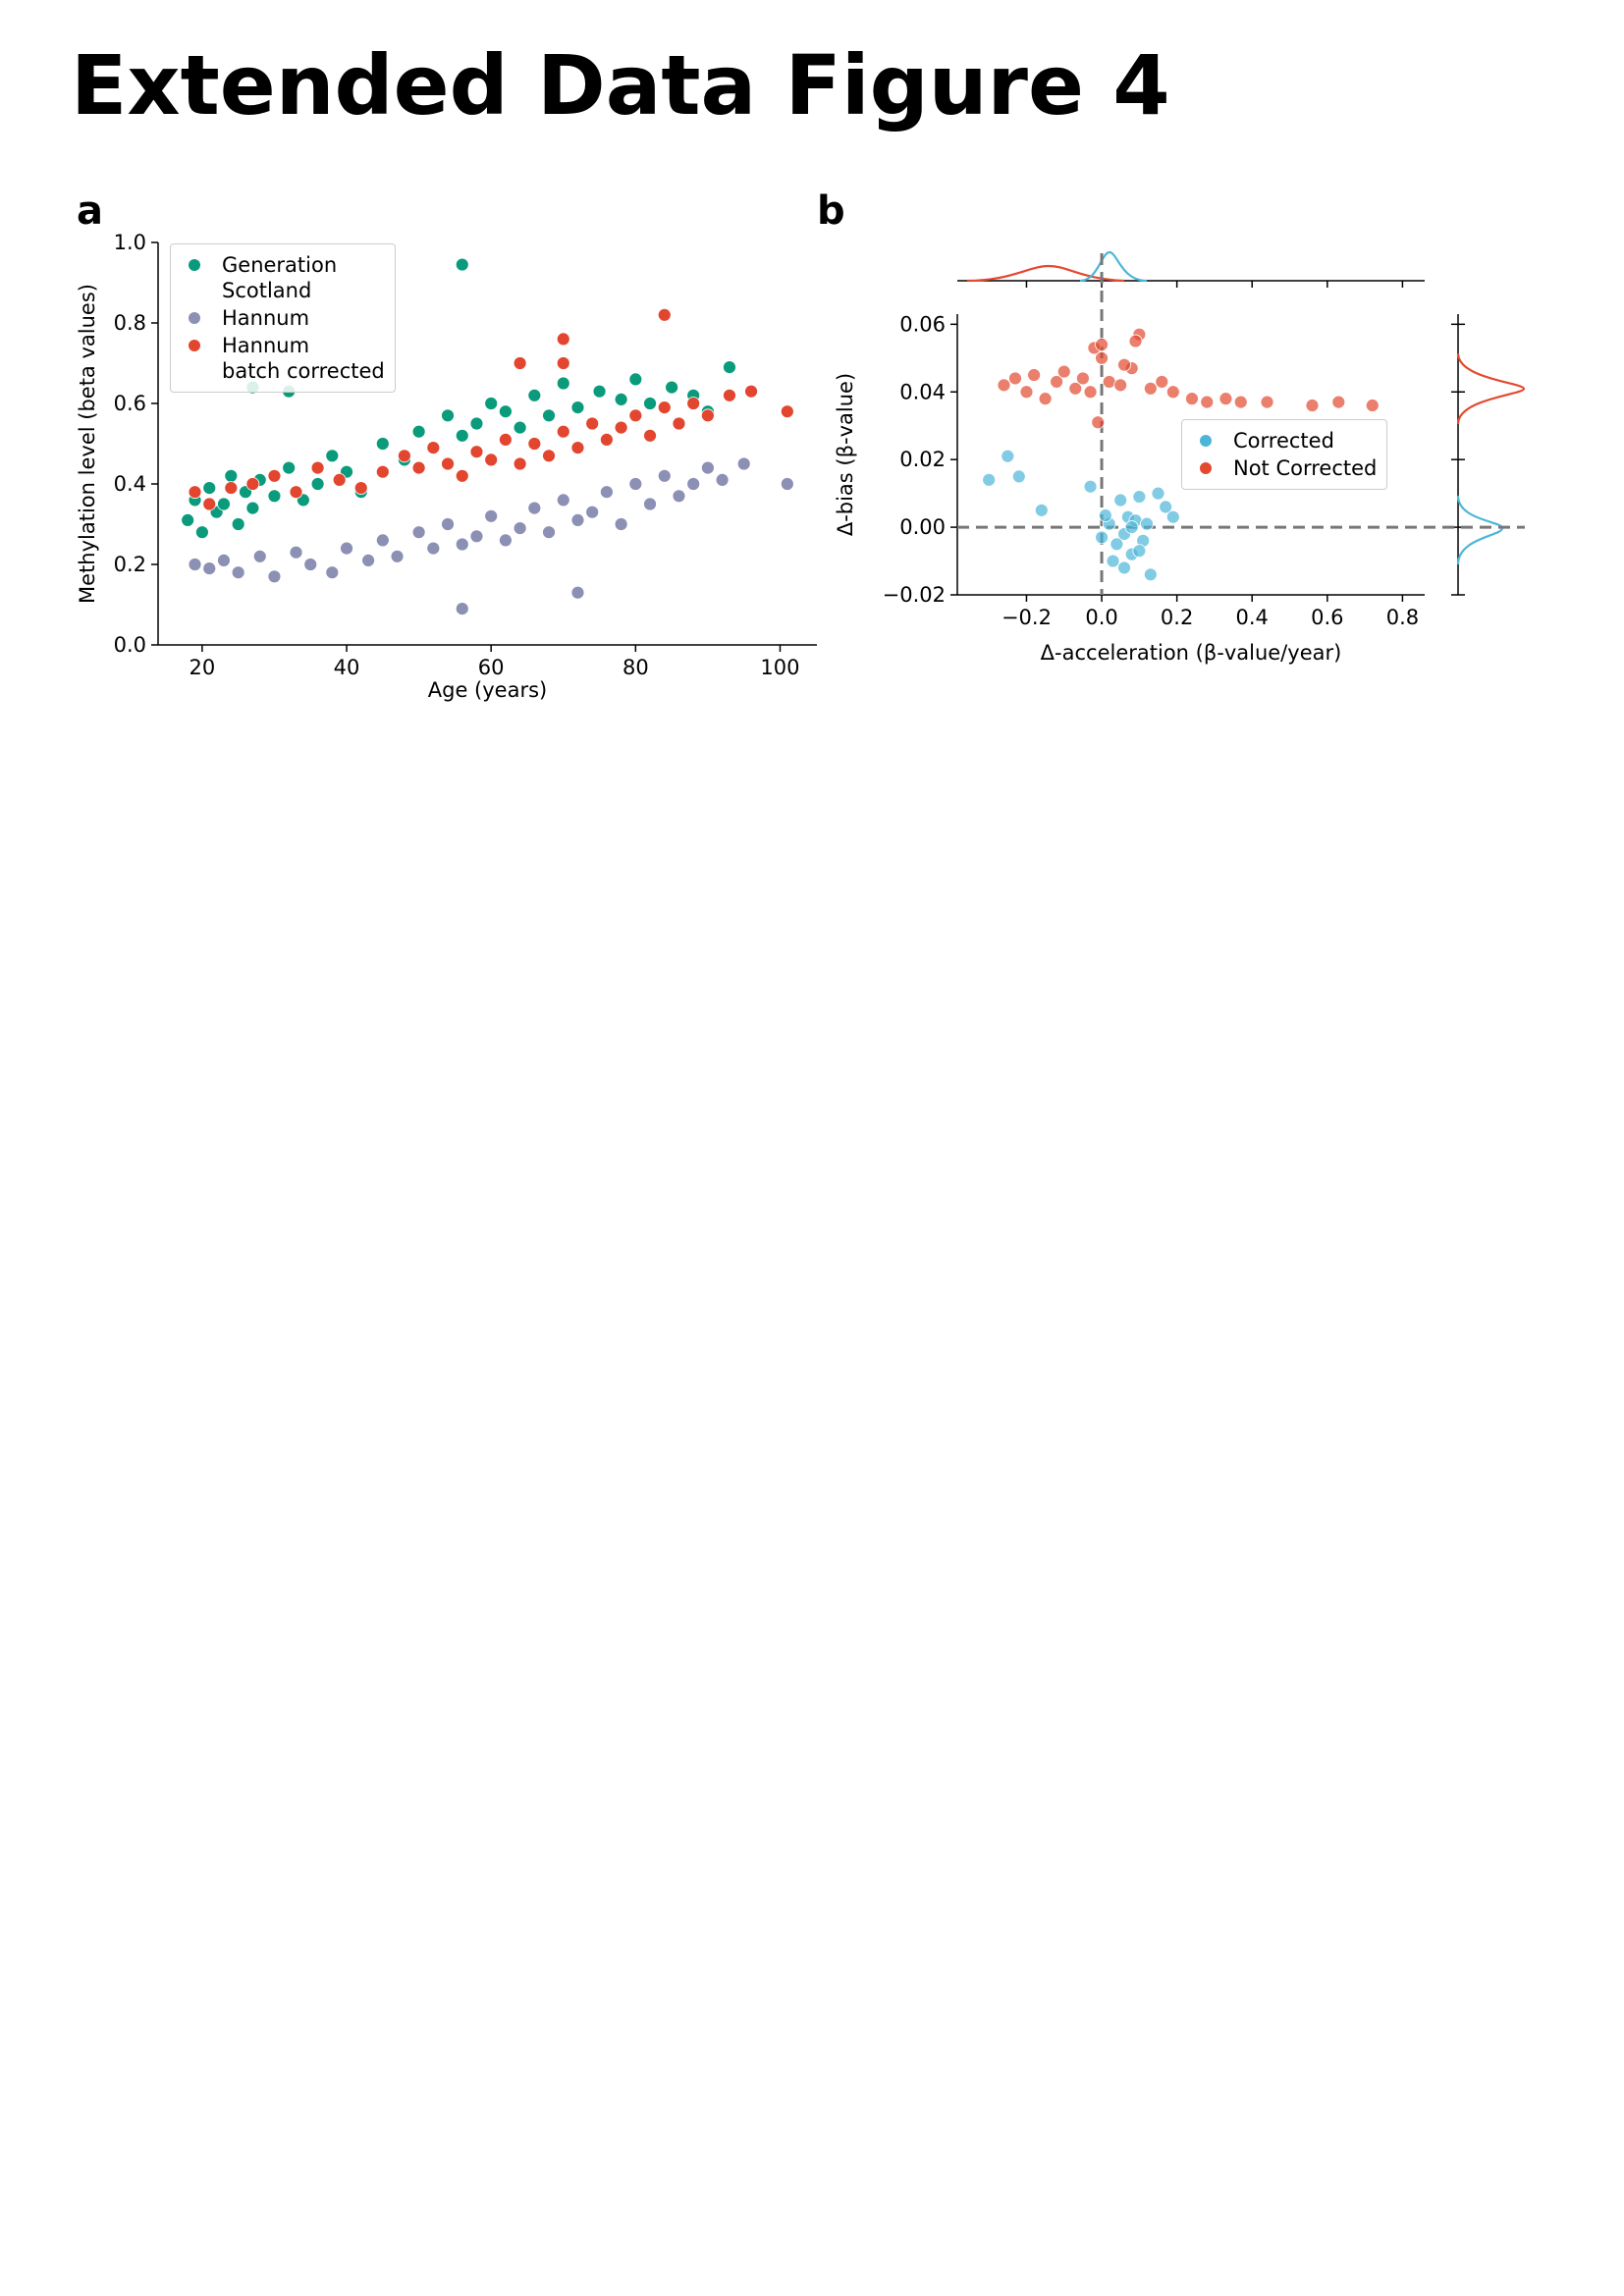 This screenshot has height=2296, width=1624. What do you see at coordinates (922, 391) in the screenshot?
I see `y-tick-label: 0.04` at bounding box center [922, 391].